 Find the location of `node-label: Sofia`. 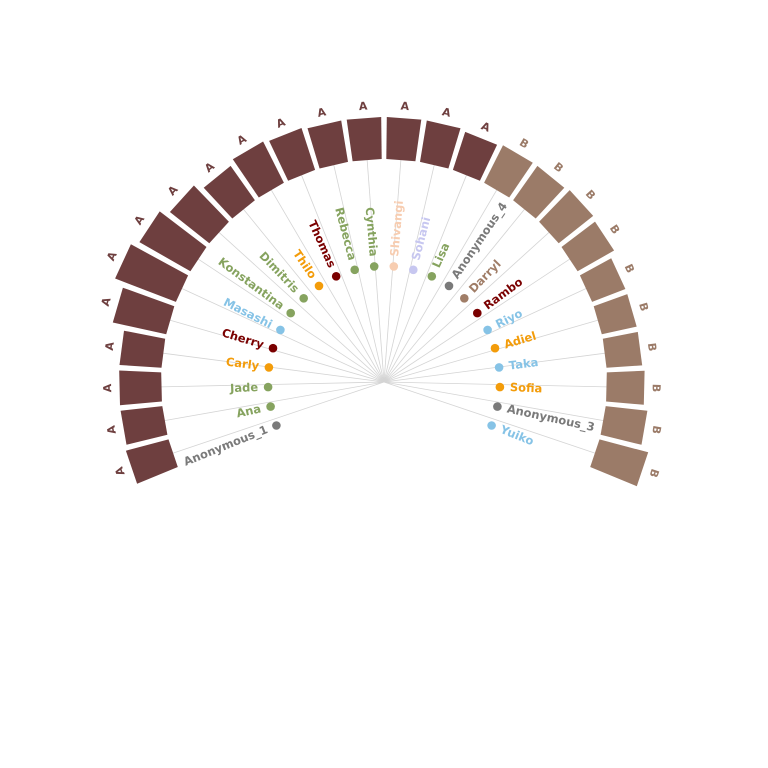

node-label: Sofia is located at coordinates (526, 387).